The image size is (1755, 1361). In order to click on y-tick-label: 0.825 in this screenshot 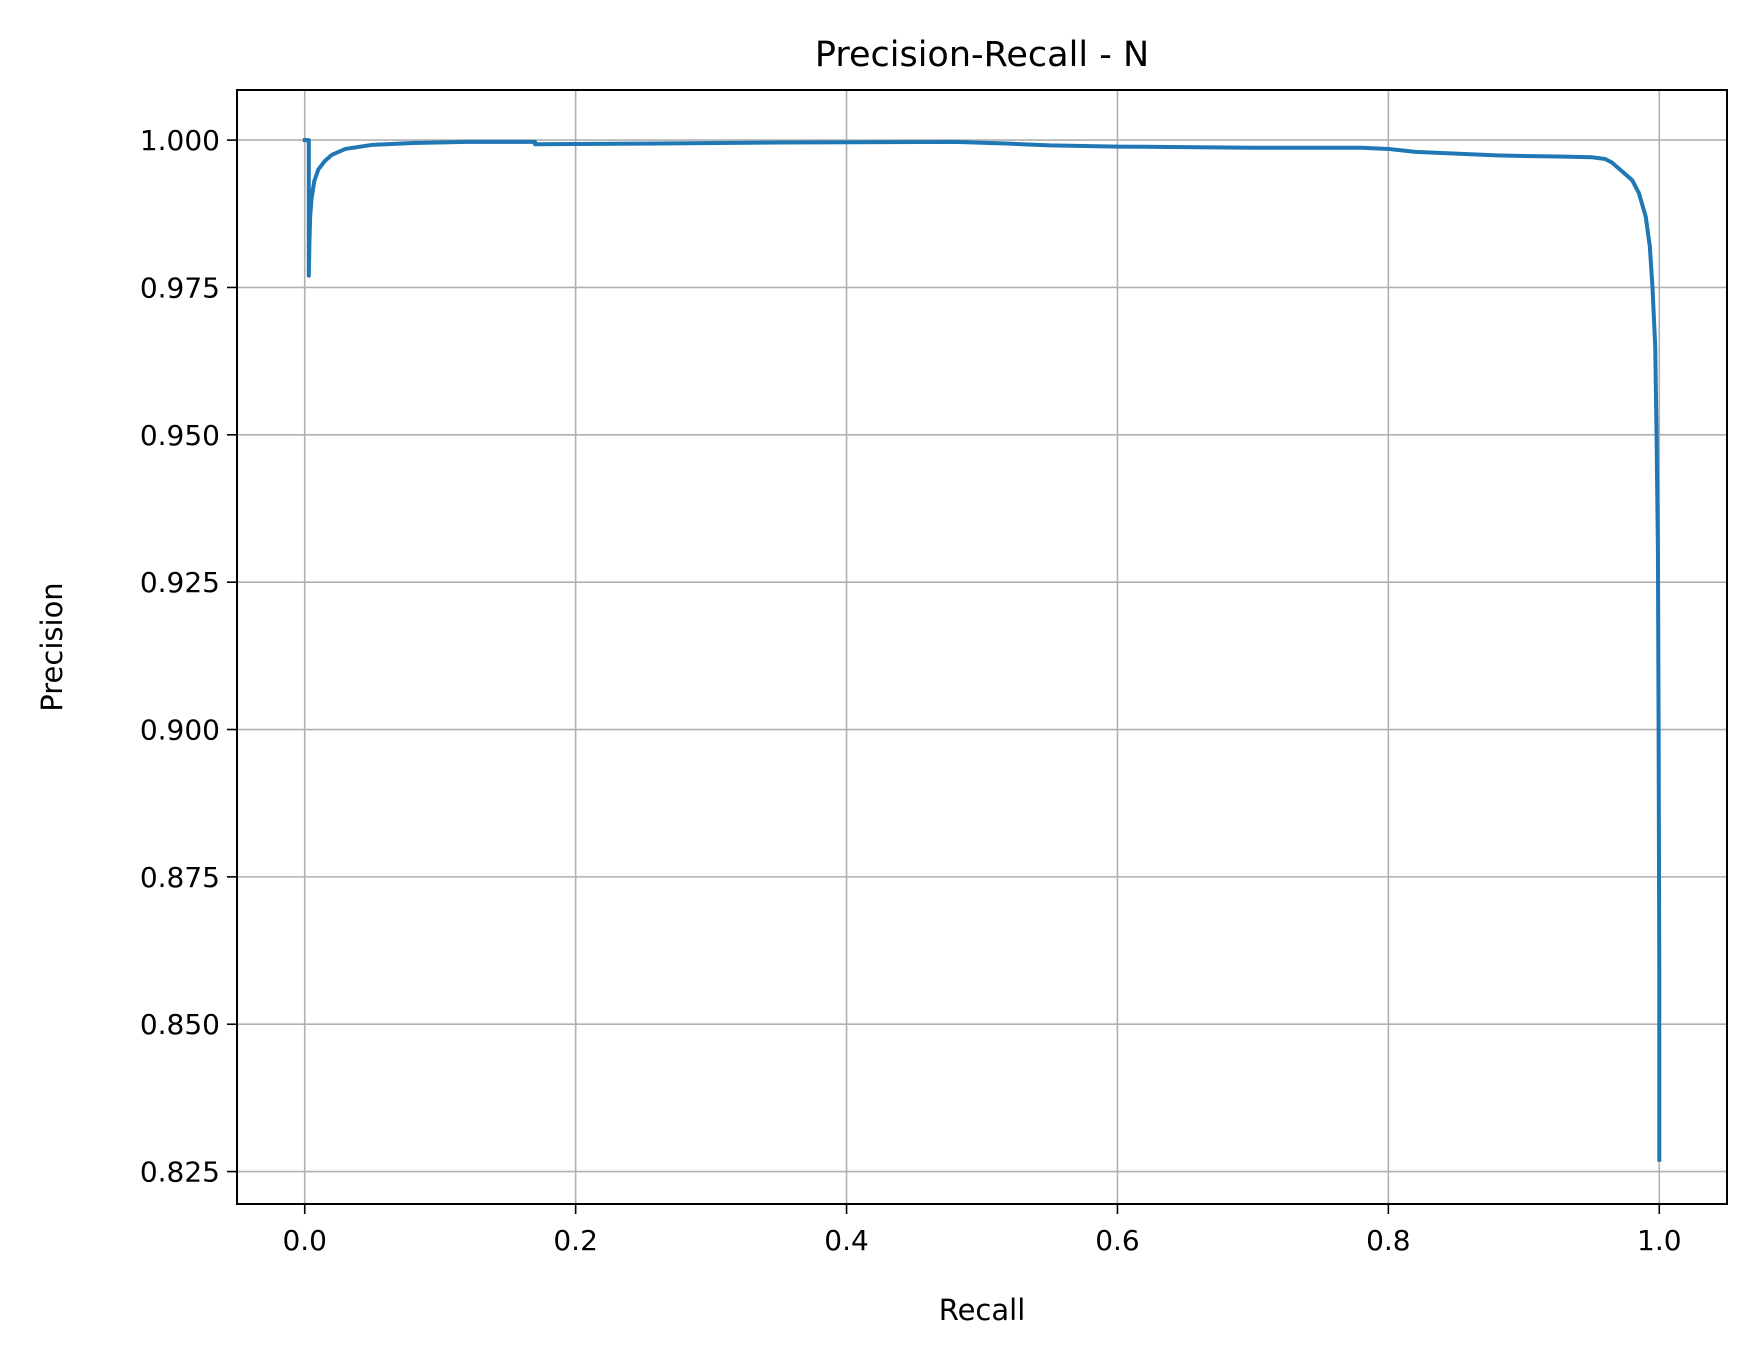, I will do `click(180, 1172)`.